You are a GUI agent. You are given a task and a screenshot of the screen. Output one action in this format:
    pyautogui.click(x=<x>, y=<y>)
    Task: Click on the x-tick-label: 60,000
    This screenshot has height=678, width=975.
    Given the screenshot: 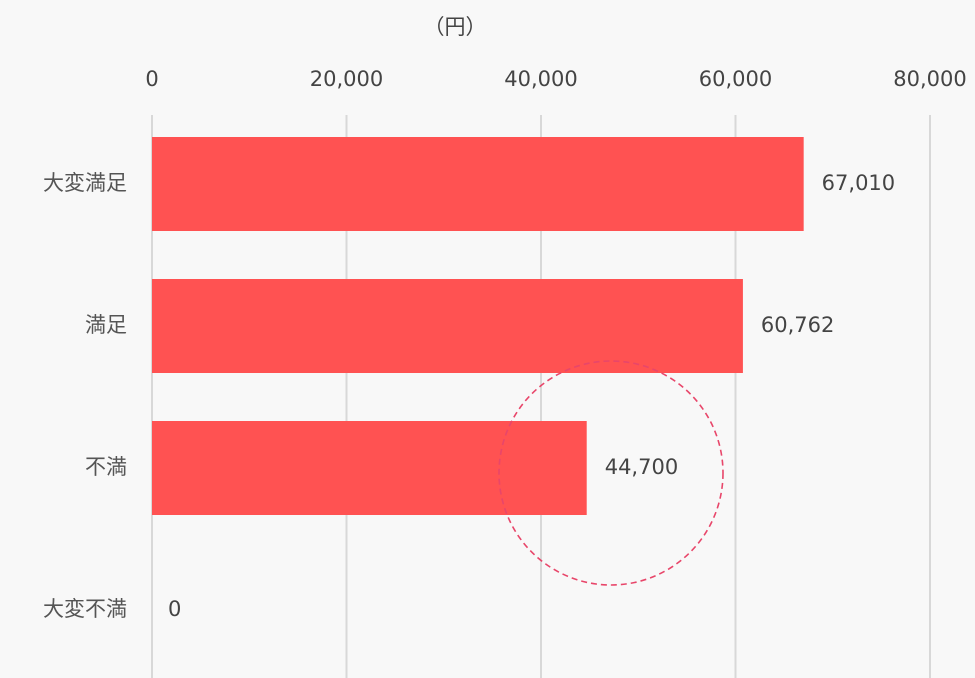 What is the action you would take?
    pyautogui.click(x=735, y=79)
    